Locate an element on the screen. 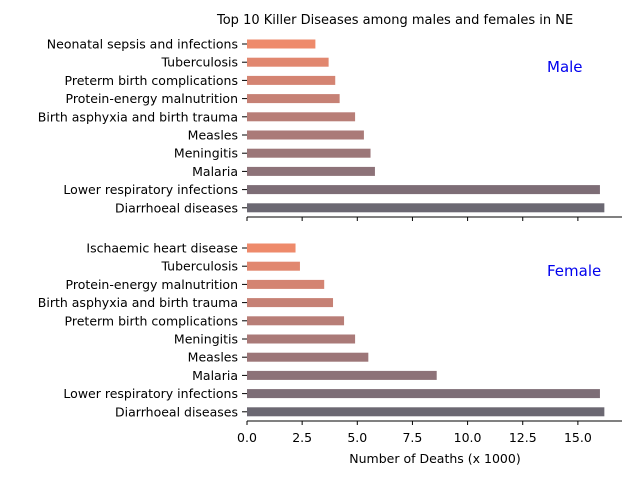  x-tick-label: 0.0 is located at coordinates (247, 437).